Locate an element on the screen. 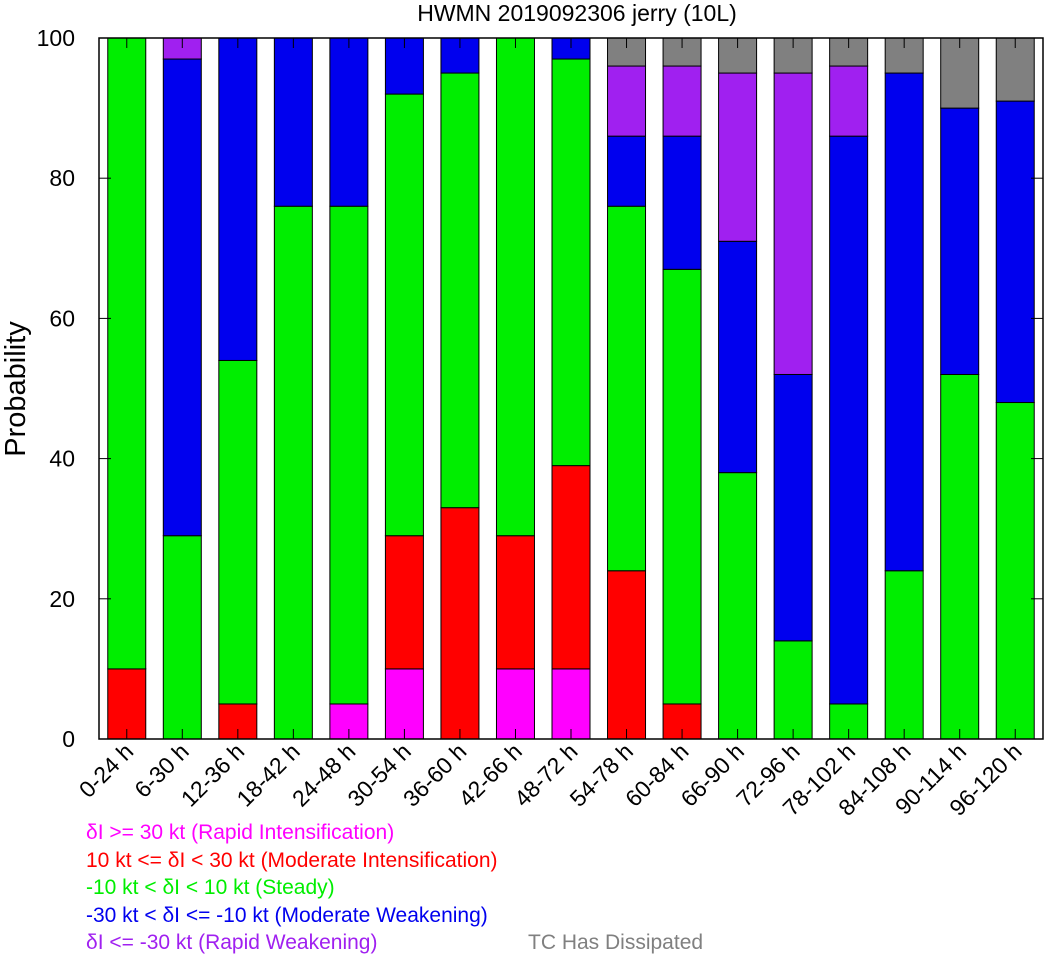 The width and height of the screenshot is (1057, 960). legend-rapid-intensification: δI >= 30 kt (Rapid Intensification) is located at coordinates (240, 833).